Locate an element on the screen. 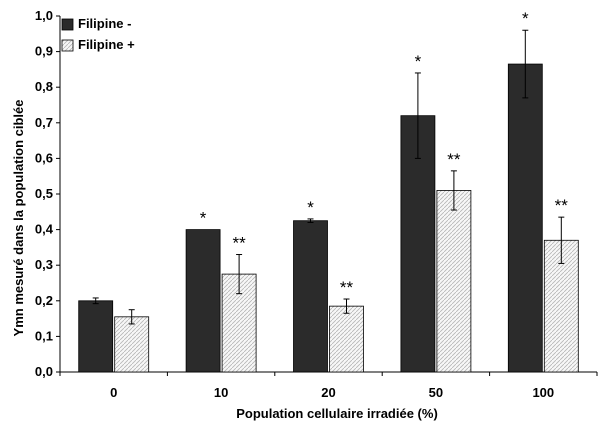 This screenshot has width=605, height=430. legend-swatch-filipine-minus is located at coordinates (67, 24).